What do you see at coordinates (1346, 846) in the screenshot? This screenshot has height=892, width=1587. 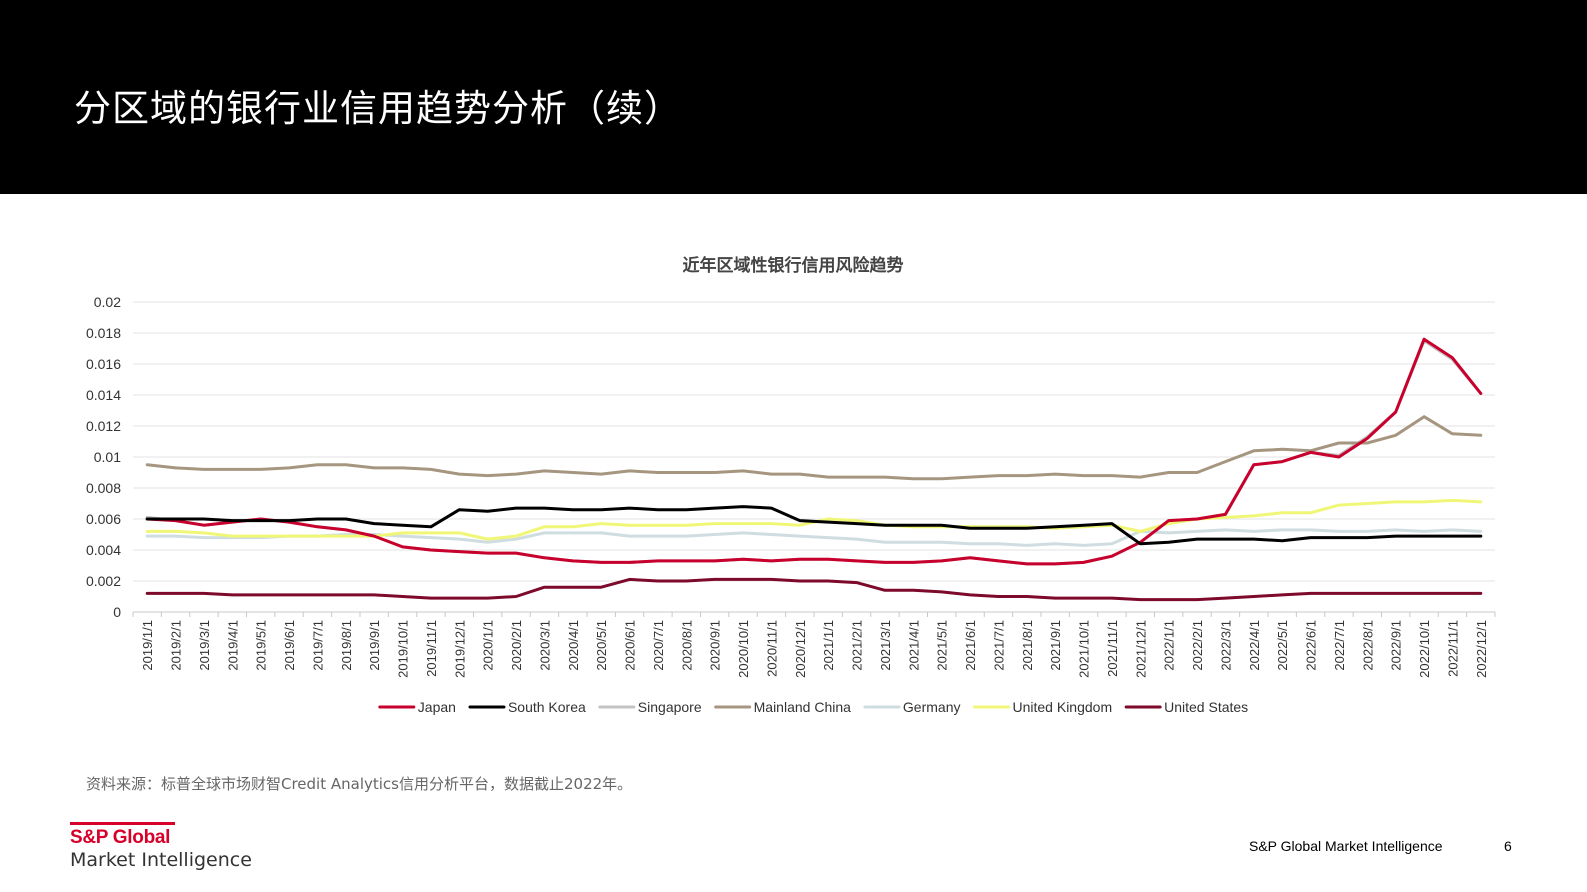 I see `footer-brand: S&P Global Market Intelligence` at bounding box center [1346, 846].